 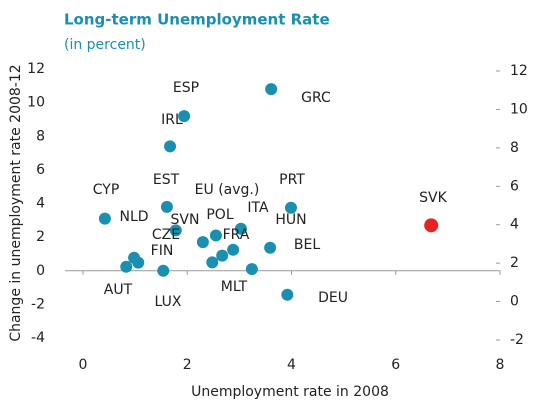 What do you see at coordinates (36, 103) in the screenshot?
I see `y-tick-label: 10` at bounding box center [36, 103].